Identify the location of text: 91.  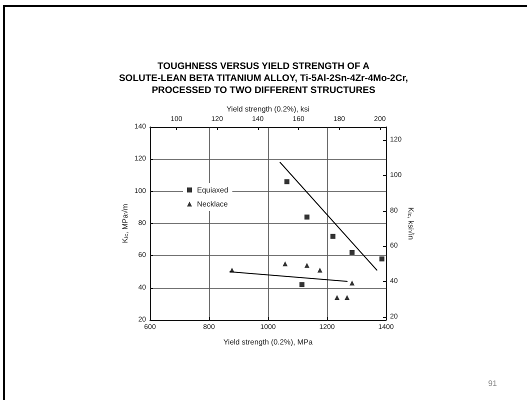
(492, 383).